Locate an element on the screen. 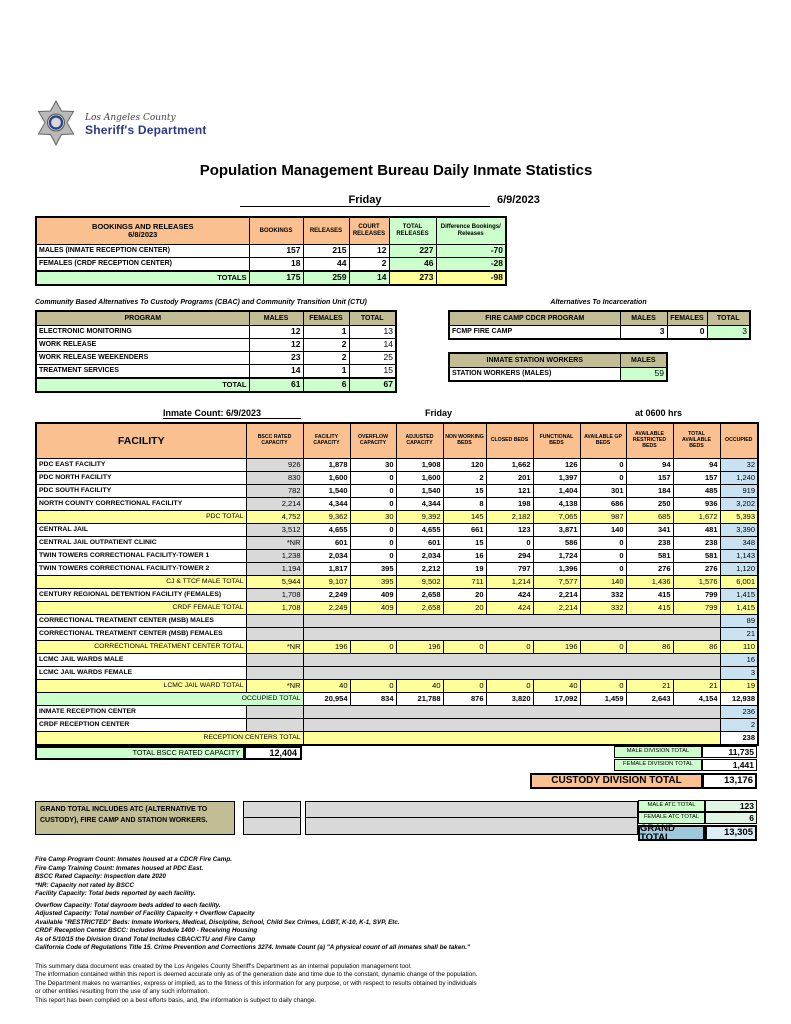 The image size is (791, 1024). total-value: 2,249 is located at coordinates (326, 608).